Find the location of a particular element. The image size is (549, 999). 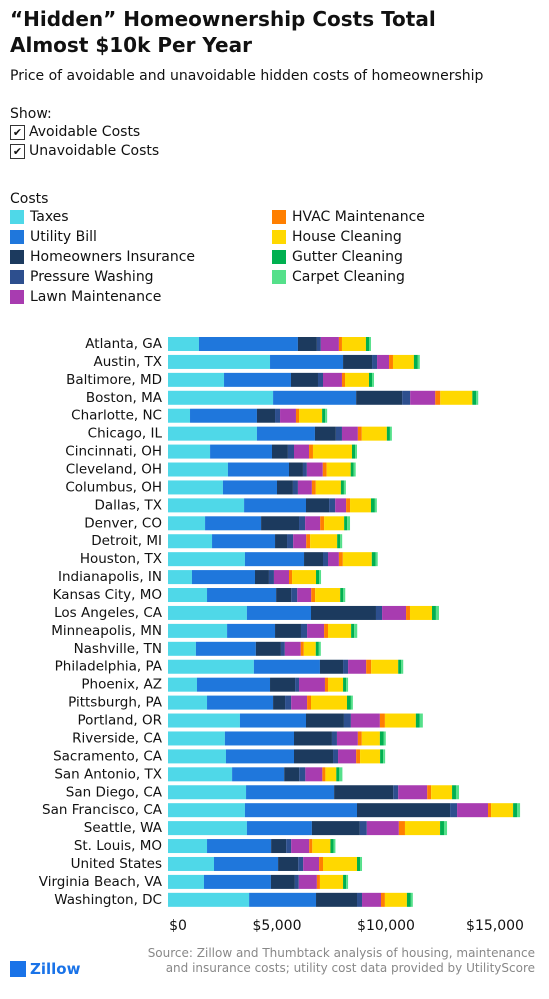

logo: Zillow is located at coordinates (45, 969).